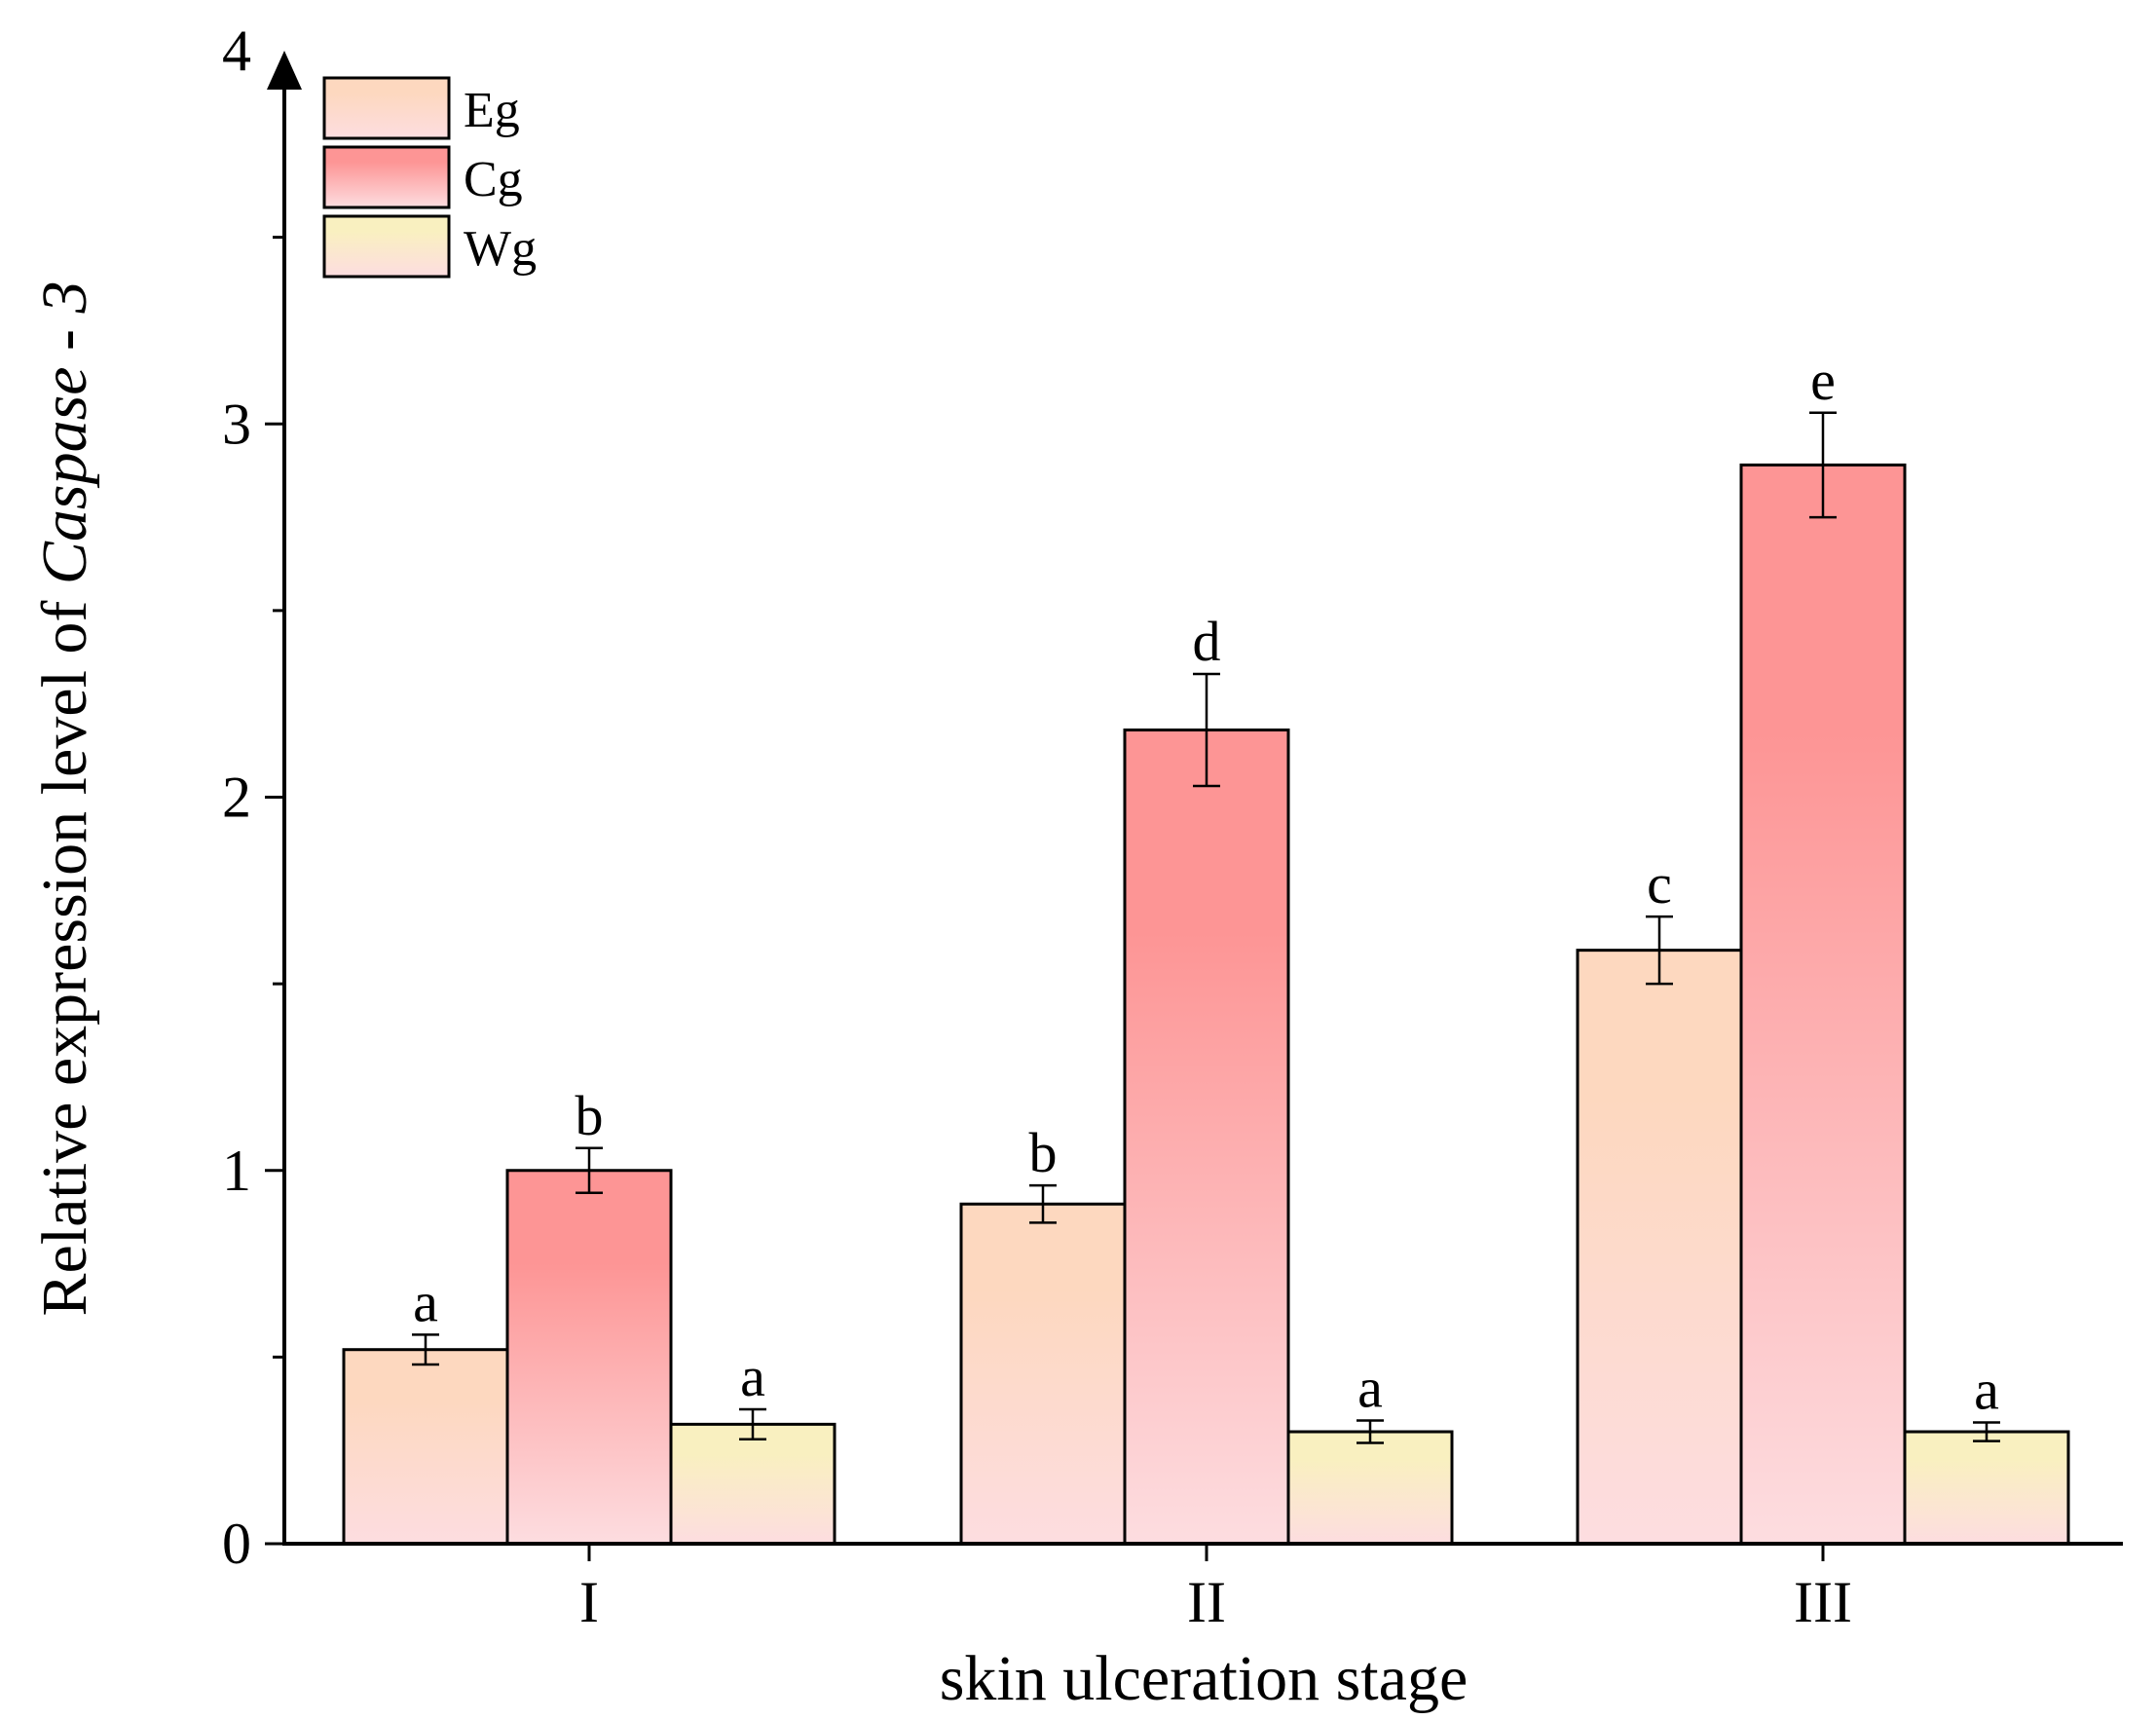 Image resolution: width=2156 pixels, height=1720 pixels. I want to click on y-axis-arrow-icon, so click(284, 70).